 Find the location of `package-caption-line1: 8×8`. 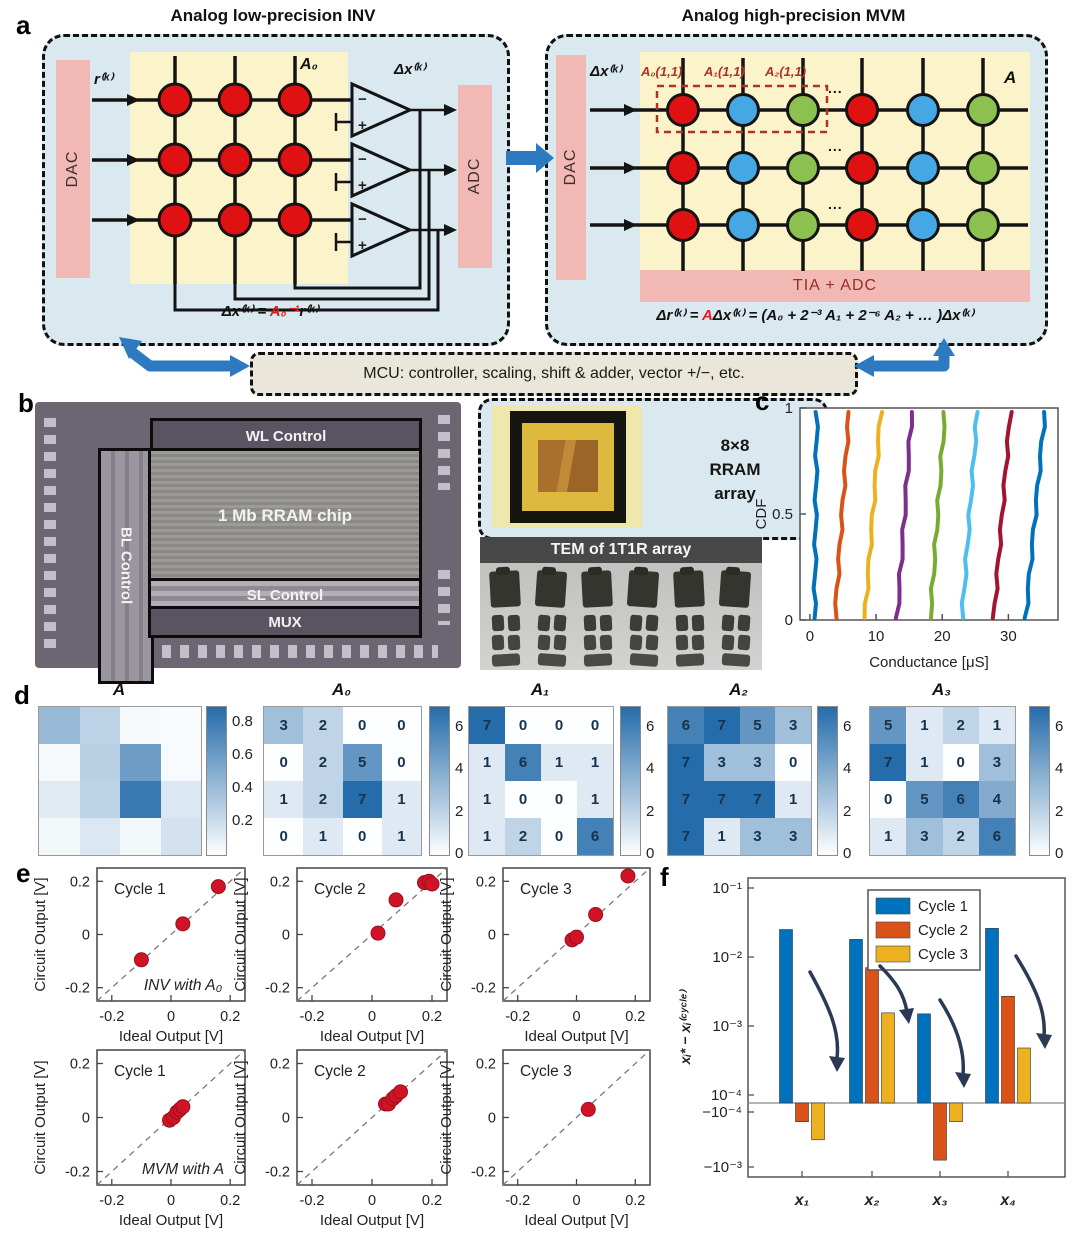

package-caption-line1: 8×8 is located at coordinates (735, 445).